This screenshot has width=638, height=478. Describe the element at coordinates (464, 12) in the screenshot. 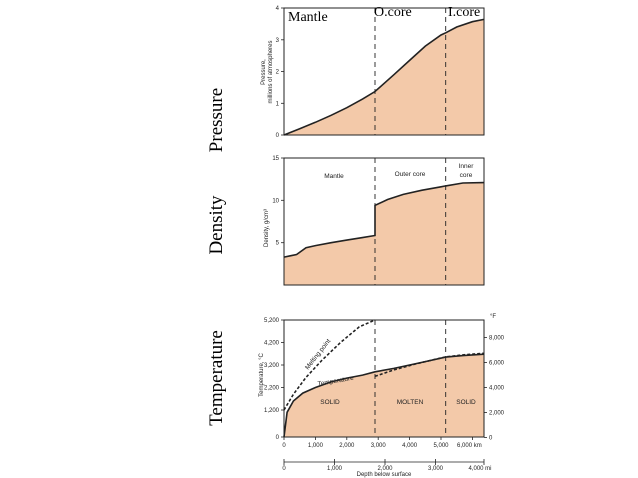

I see `pressure-region-inner-core: I.core` at that location.